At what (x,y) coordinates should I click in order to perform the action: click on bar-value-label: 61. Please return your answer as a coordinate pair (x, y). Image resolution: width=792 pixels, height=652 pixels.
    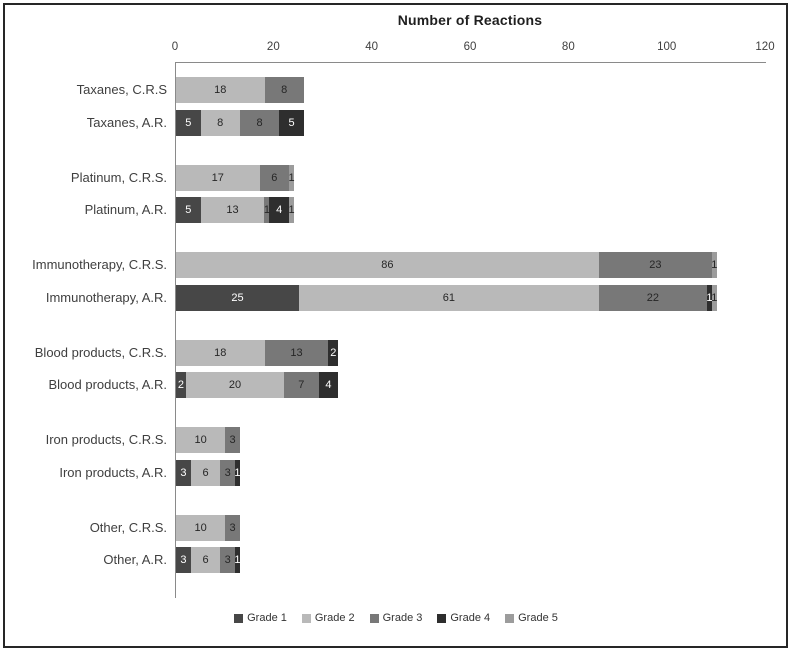
    Looking at the image, I should click on (448, 297).